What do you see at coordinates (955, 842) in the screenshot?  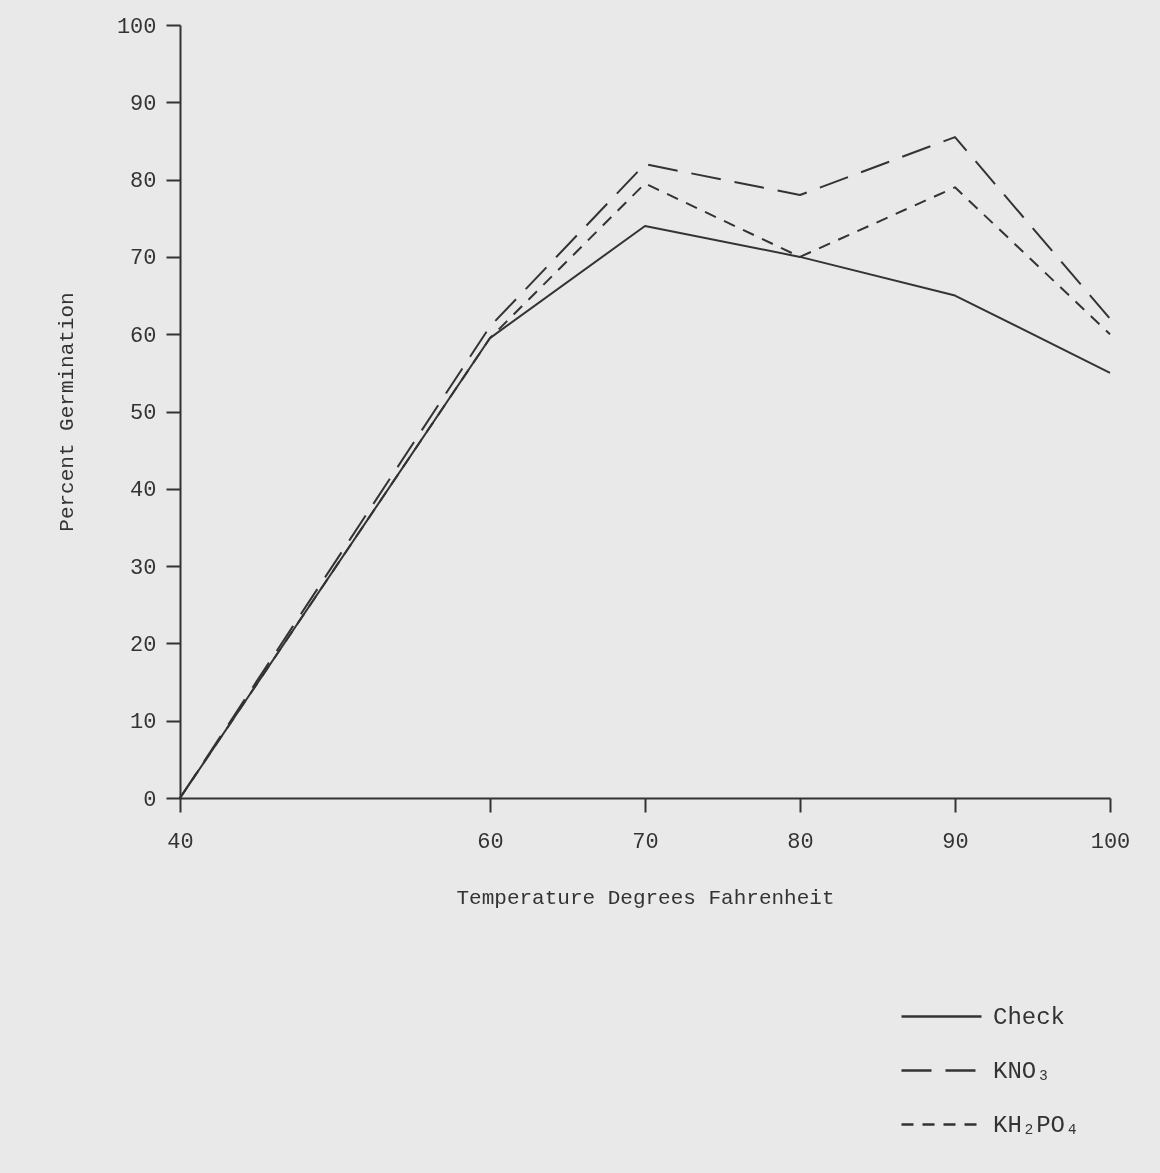 I see `x-tick-label: 90` at bounding box center [955, 842].